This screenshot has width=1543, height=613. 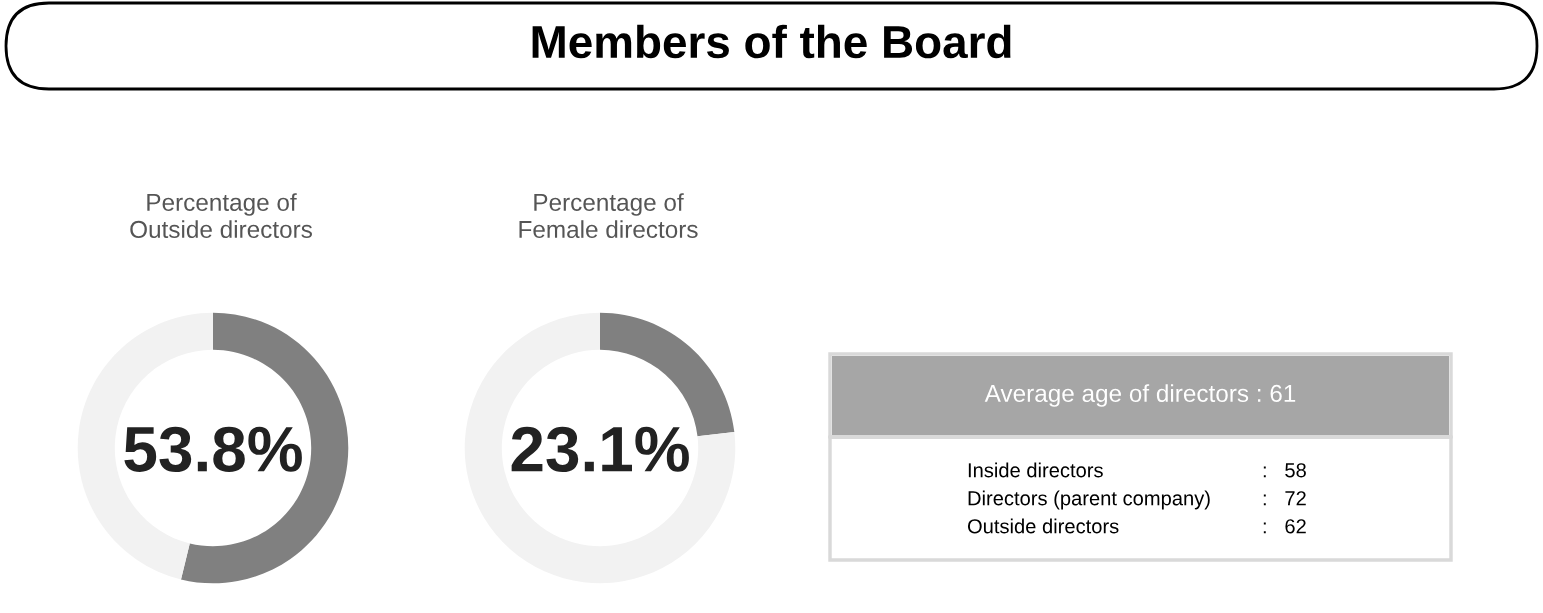 I want to click on text: : 72, so click(x=1284, y=498).